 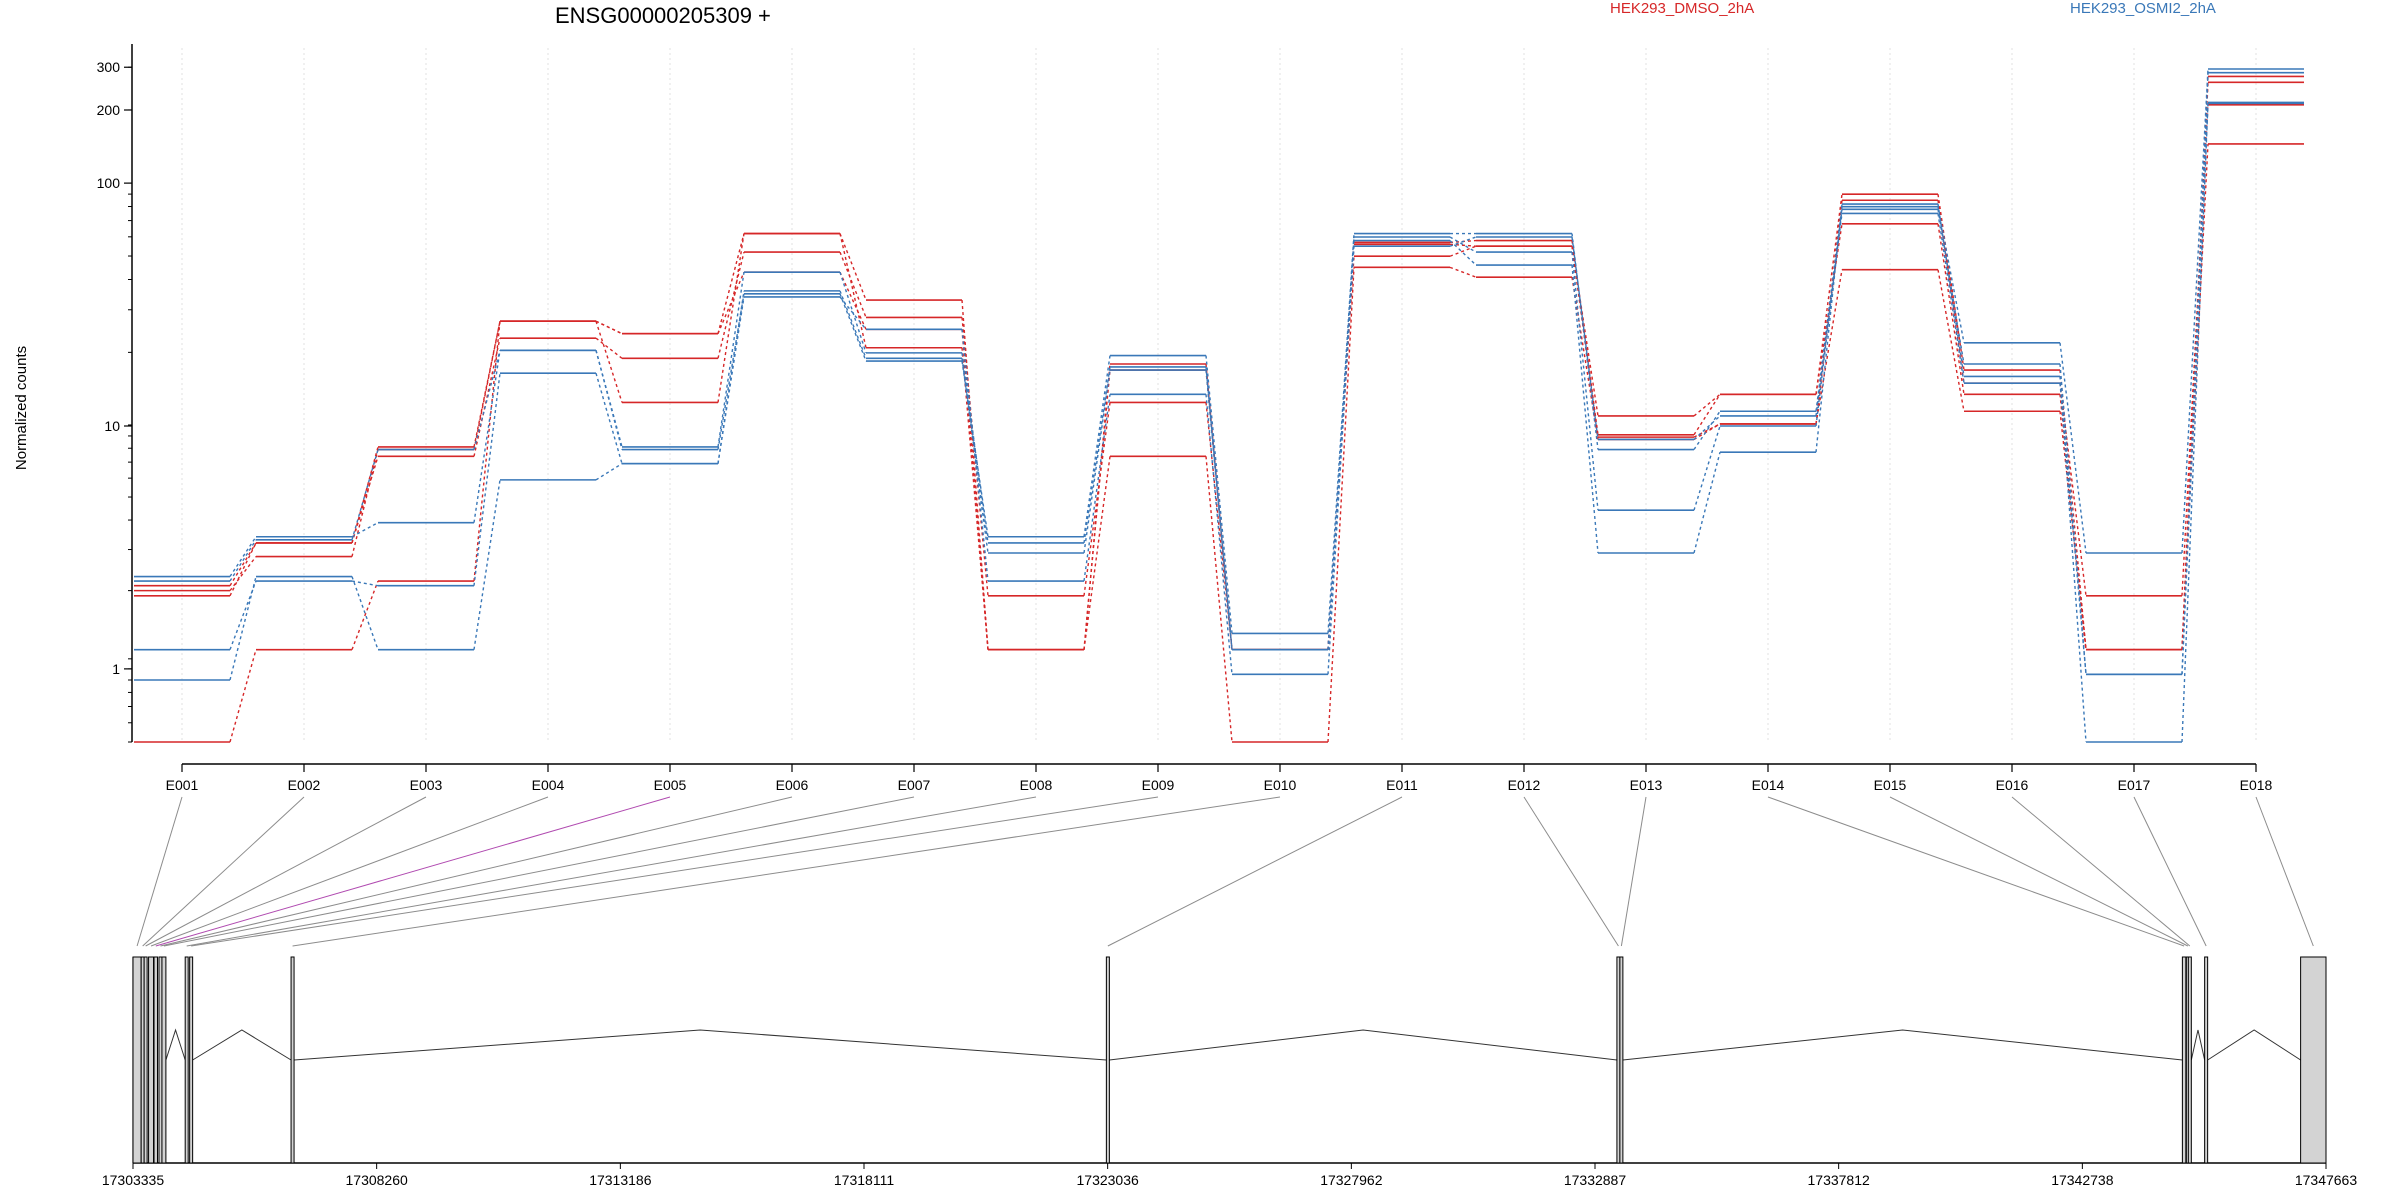 I want to click on connector-e017, so click(x=2170, y=871).